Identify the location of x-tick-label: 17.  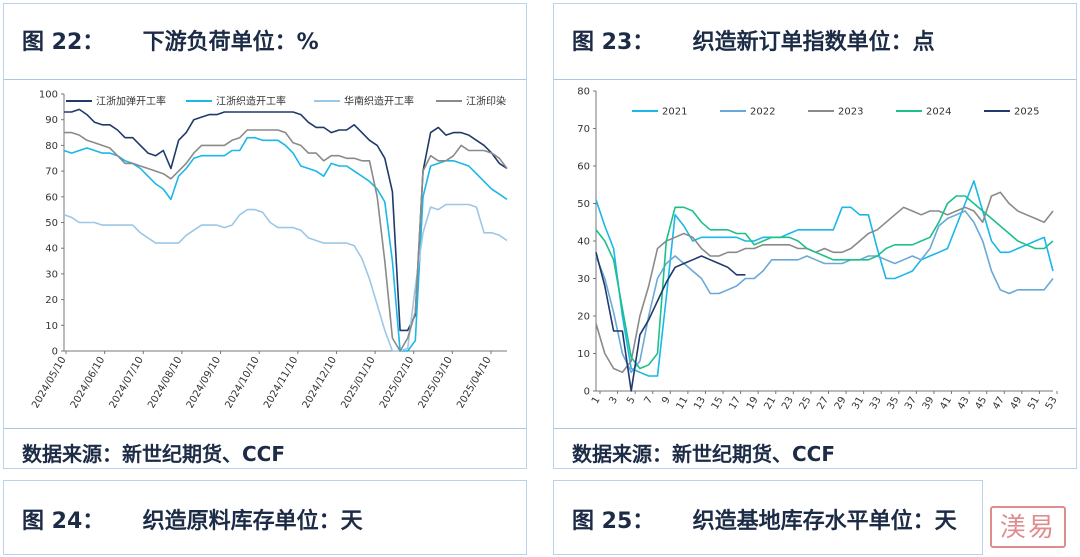
(735, 403).